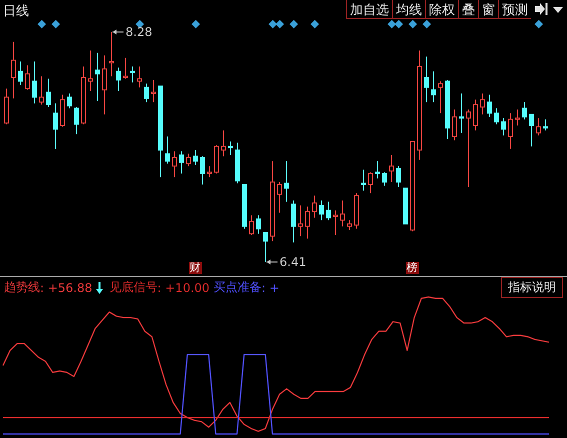 The image size is (567, 438). I want to click on text: : +10.00, so click(183, 287).